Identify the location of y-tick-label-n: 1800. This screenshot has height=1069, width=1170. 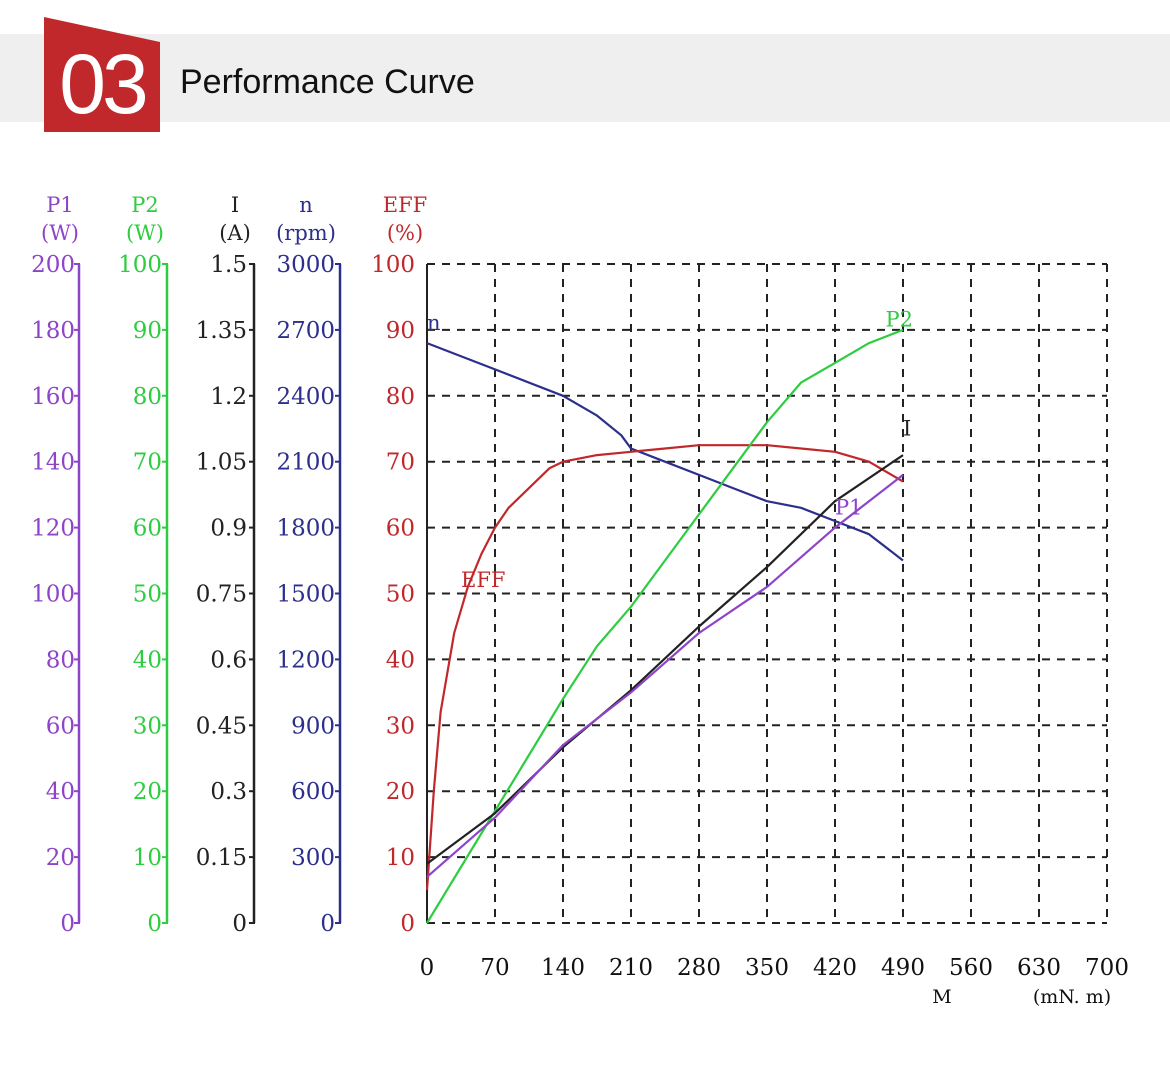
(305, 529).